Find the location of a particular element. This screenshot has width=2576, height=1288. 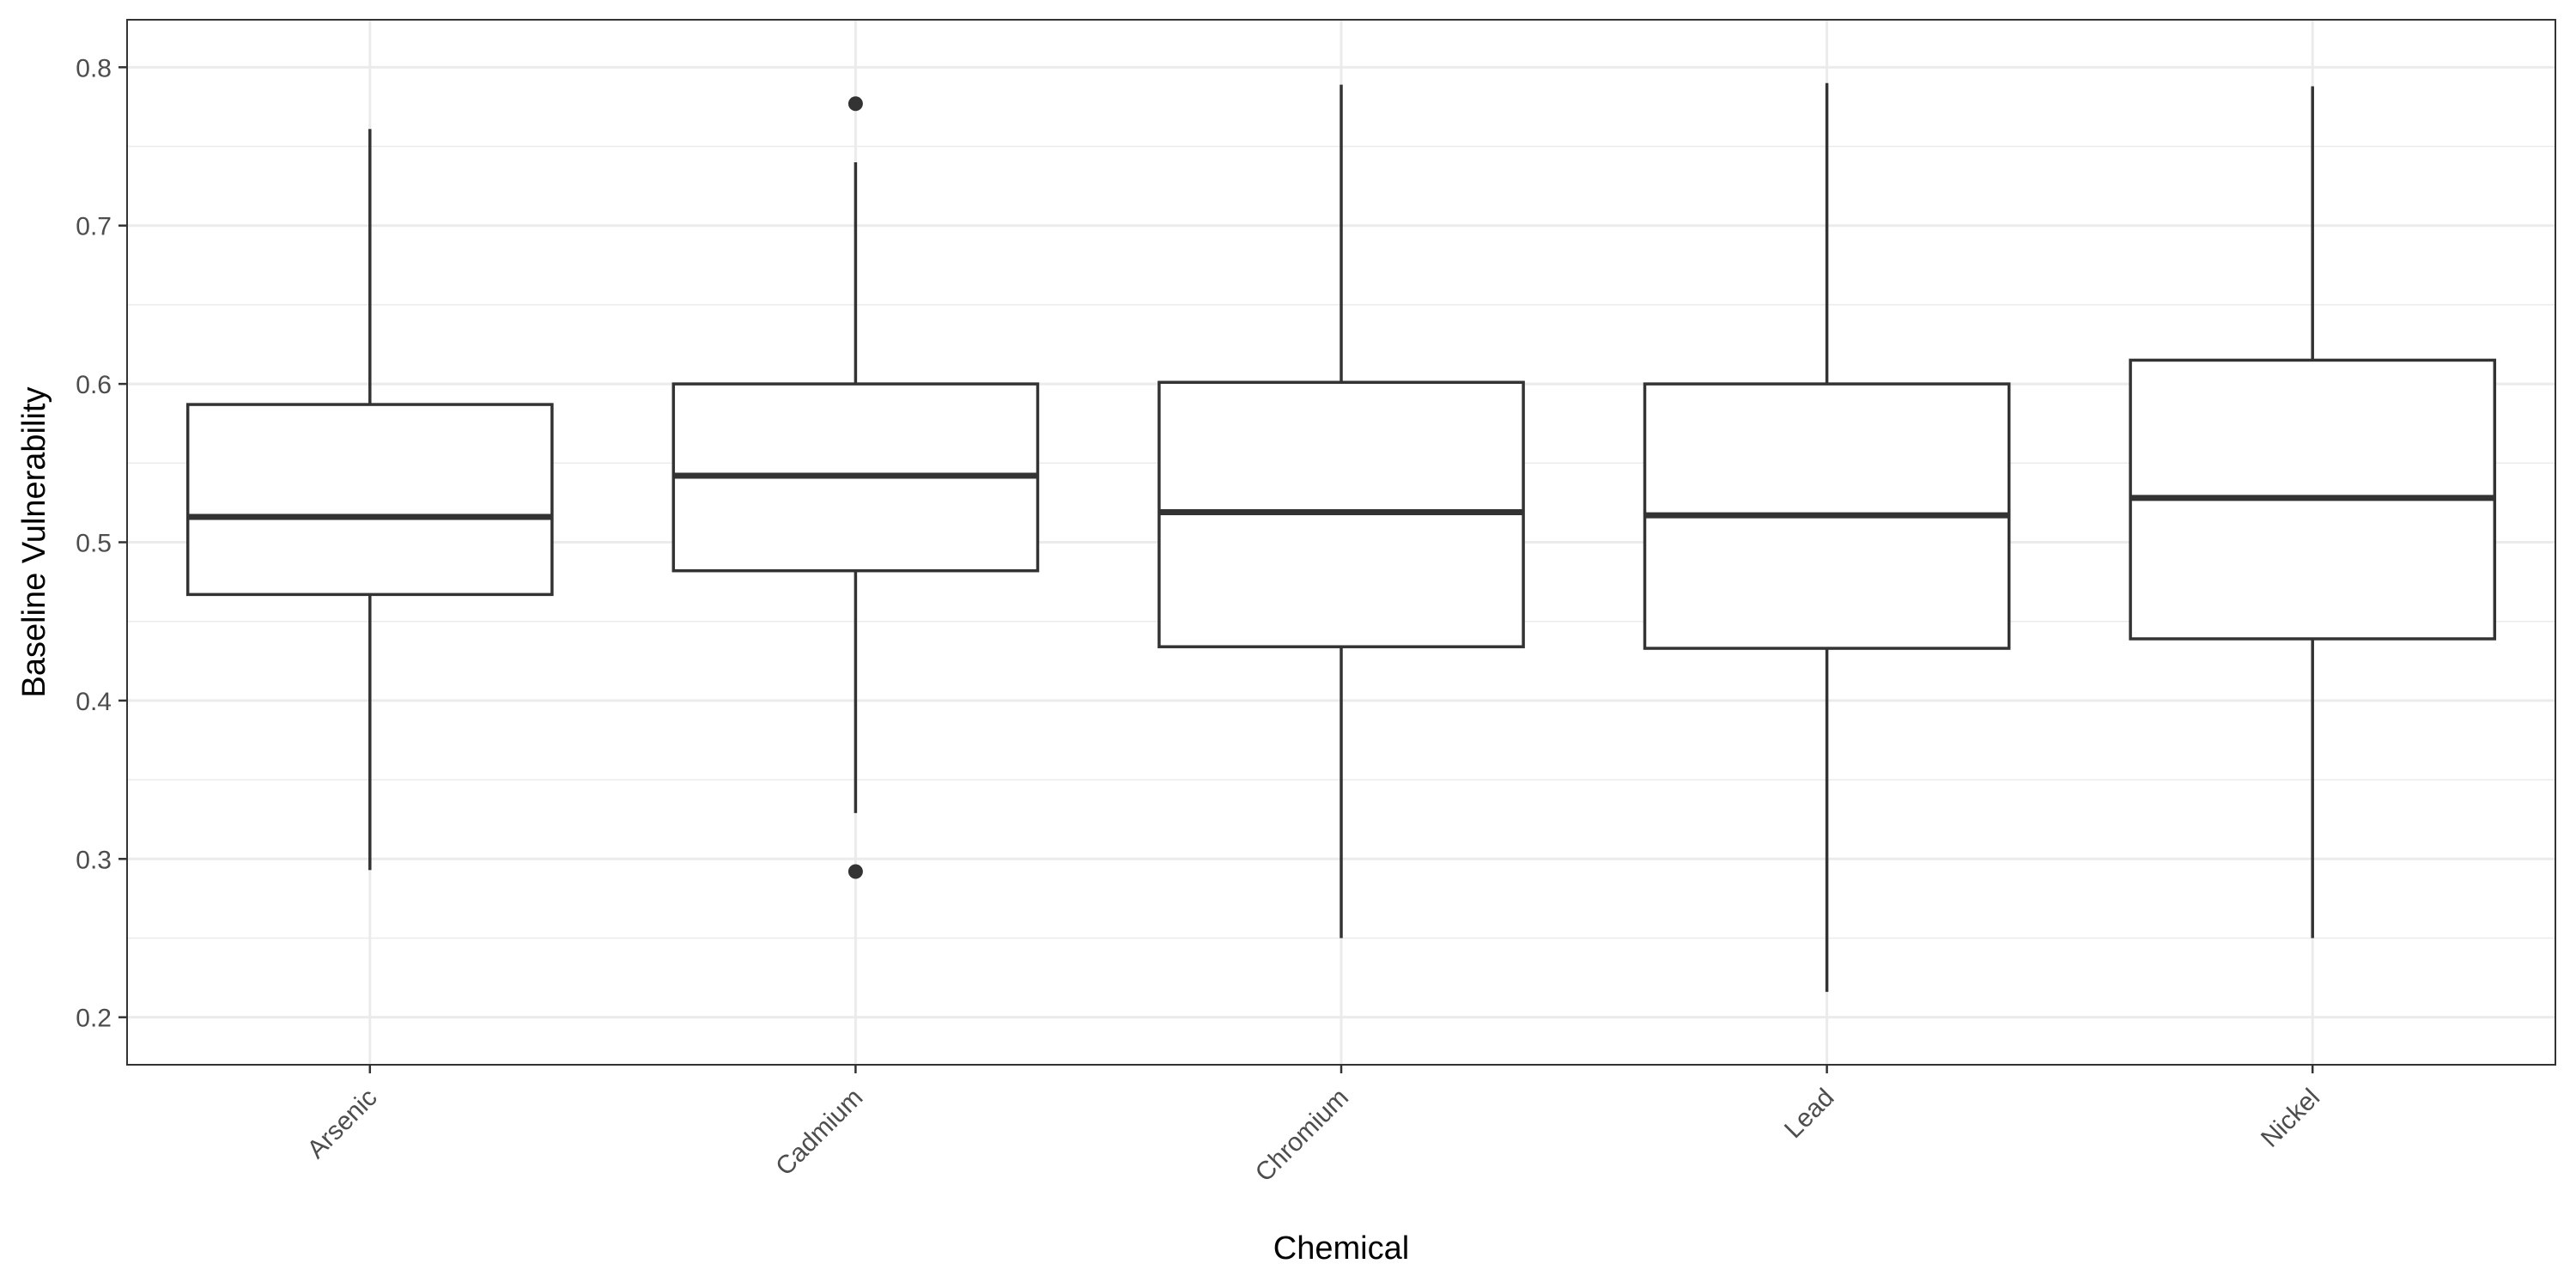

box-arsenic is located at coordinates (369, 500).